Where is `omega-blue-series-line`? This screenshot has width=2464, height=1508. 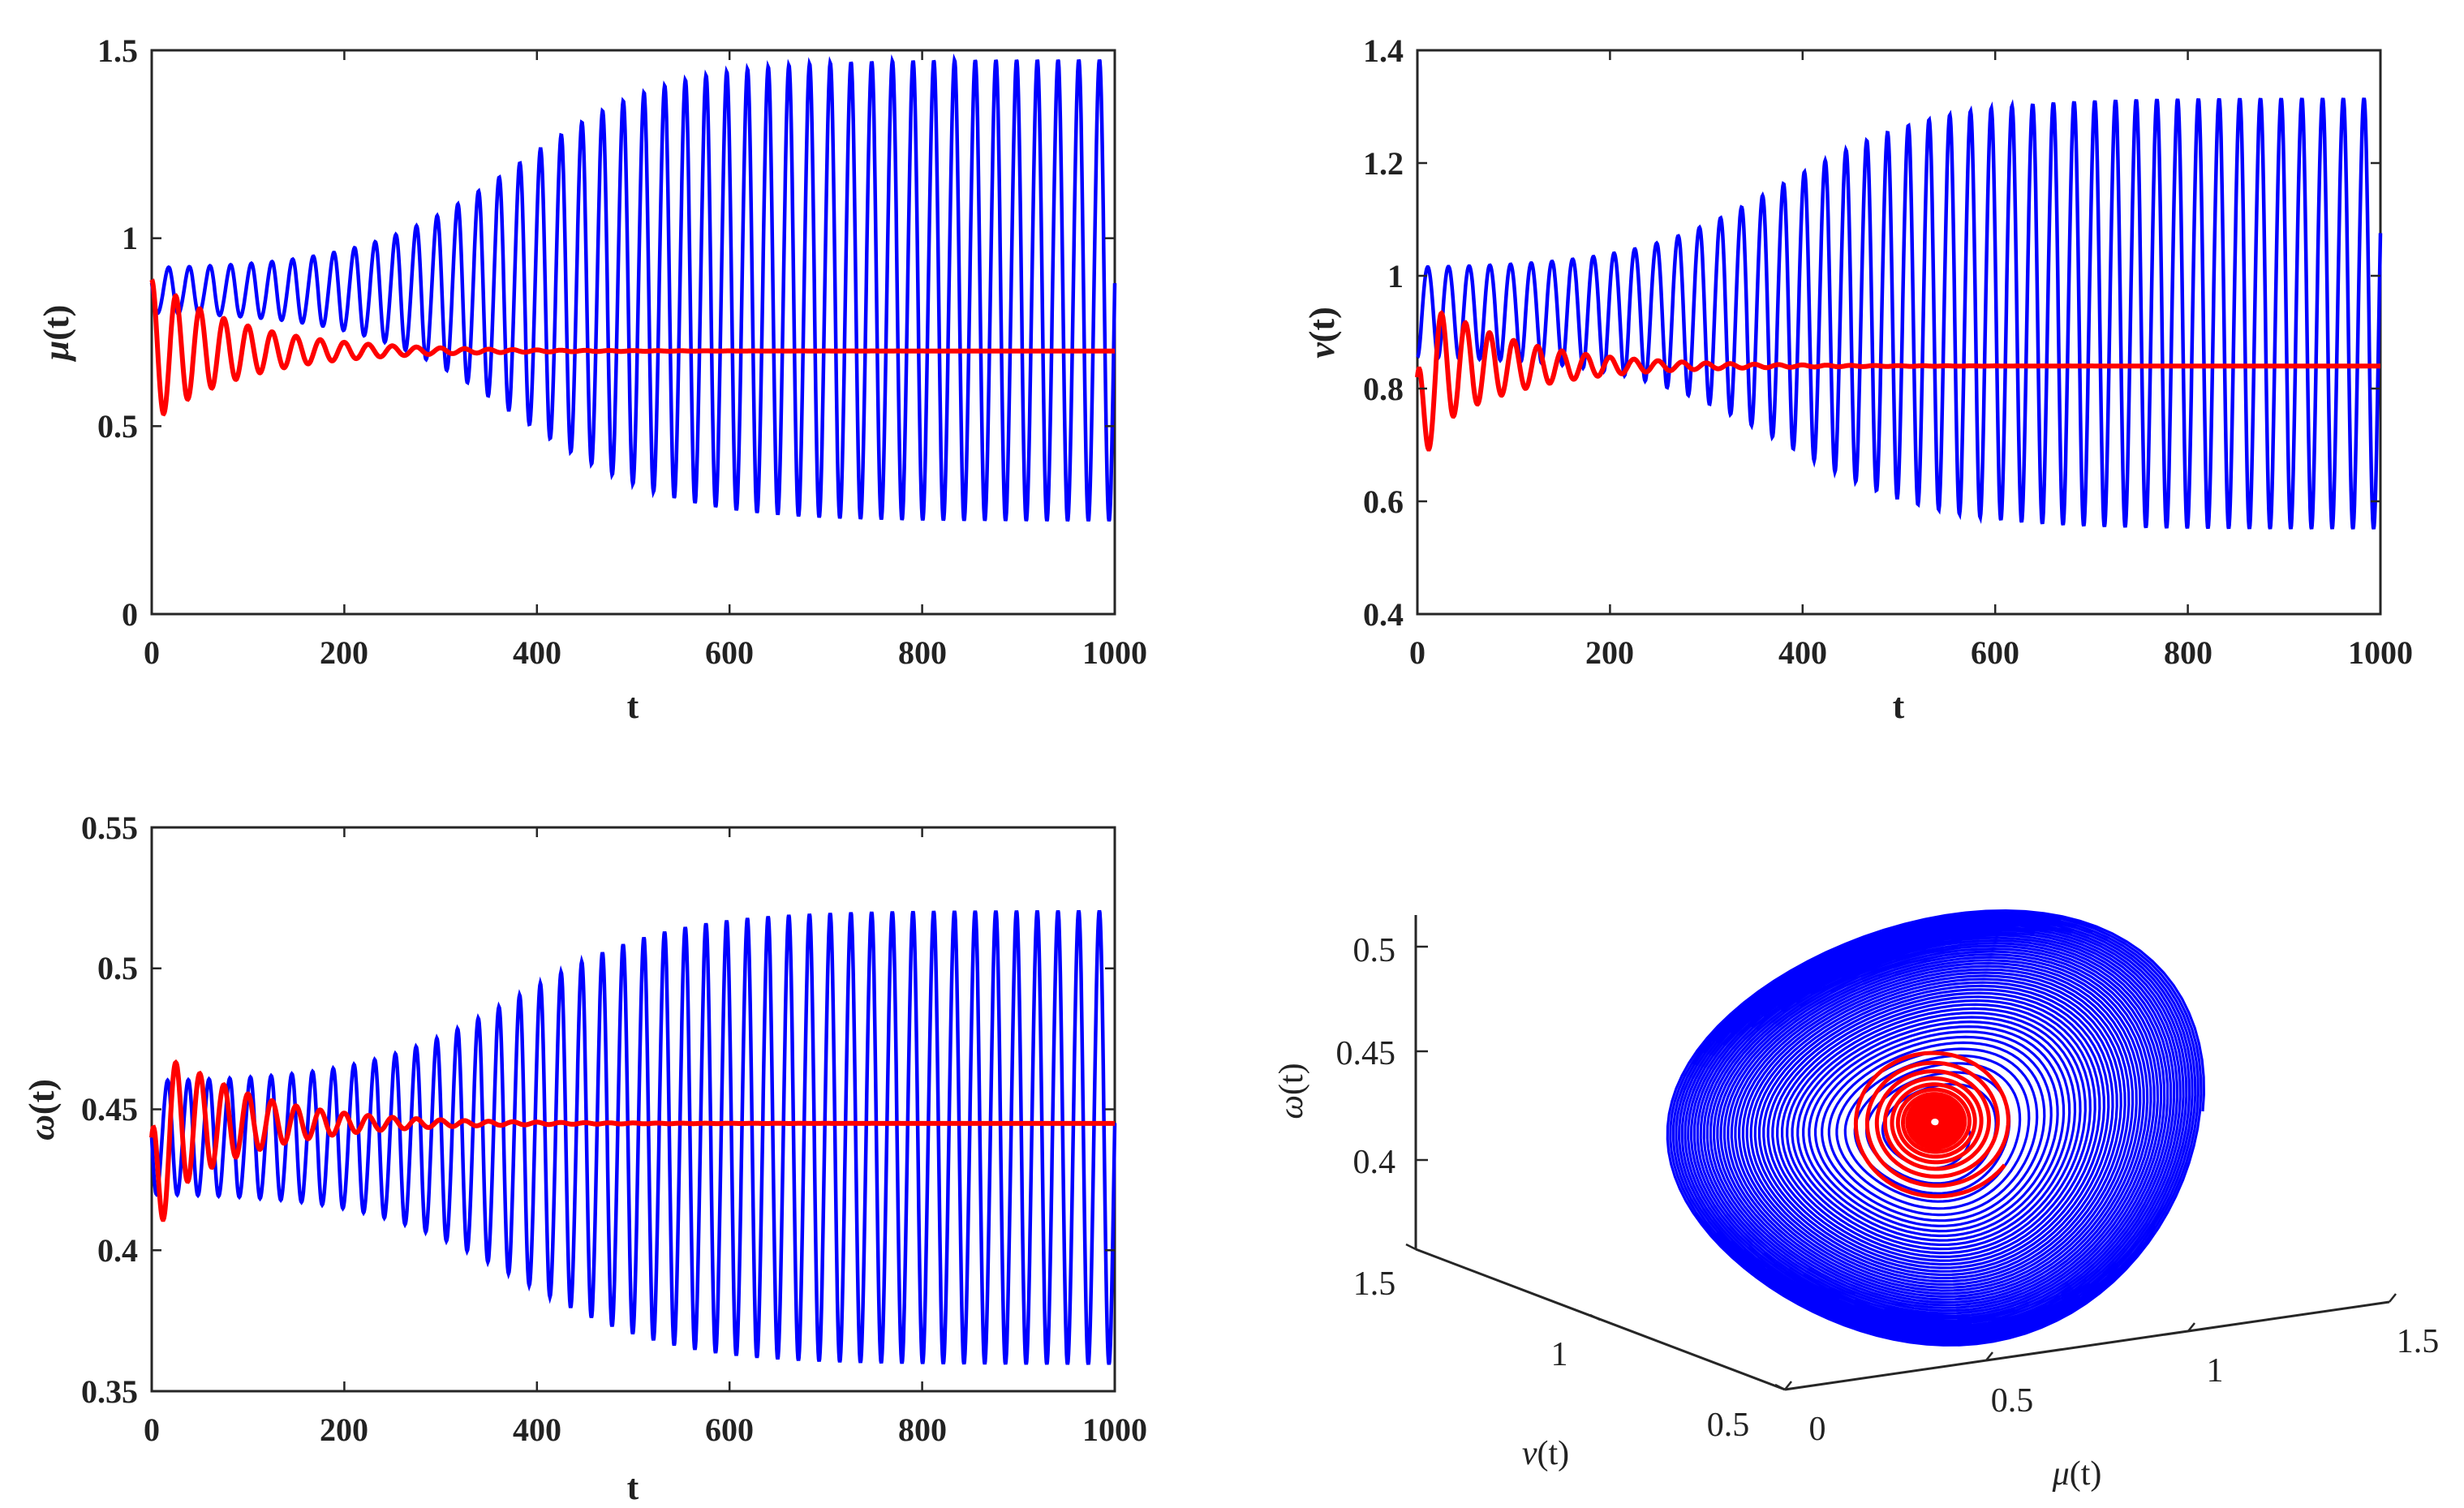
omega-blue-series-line is located at coordinates (633, 1137).